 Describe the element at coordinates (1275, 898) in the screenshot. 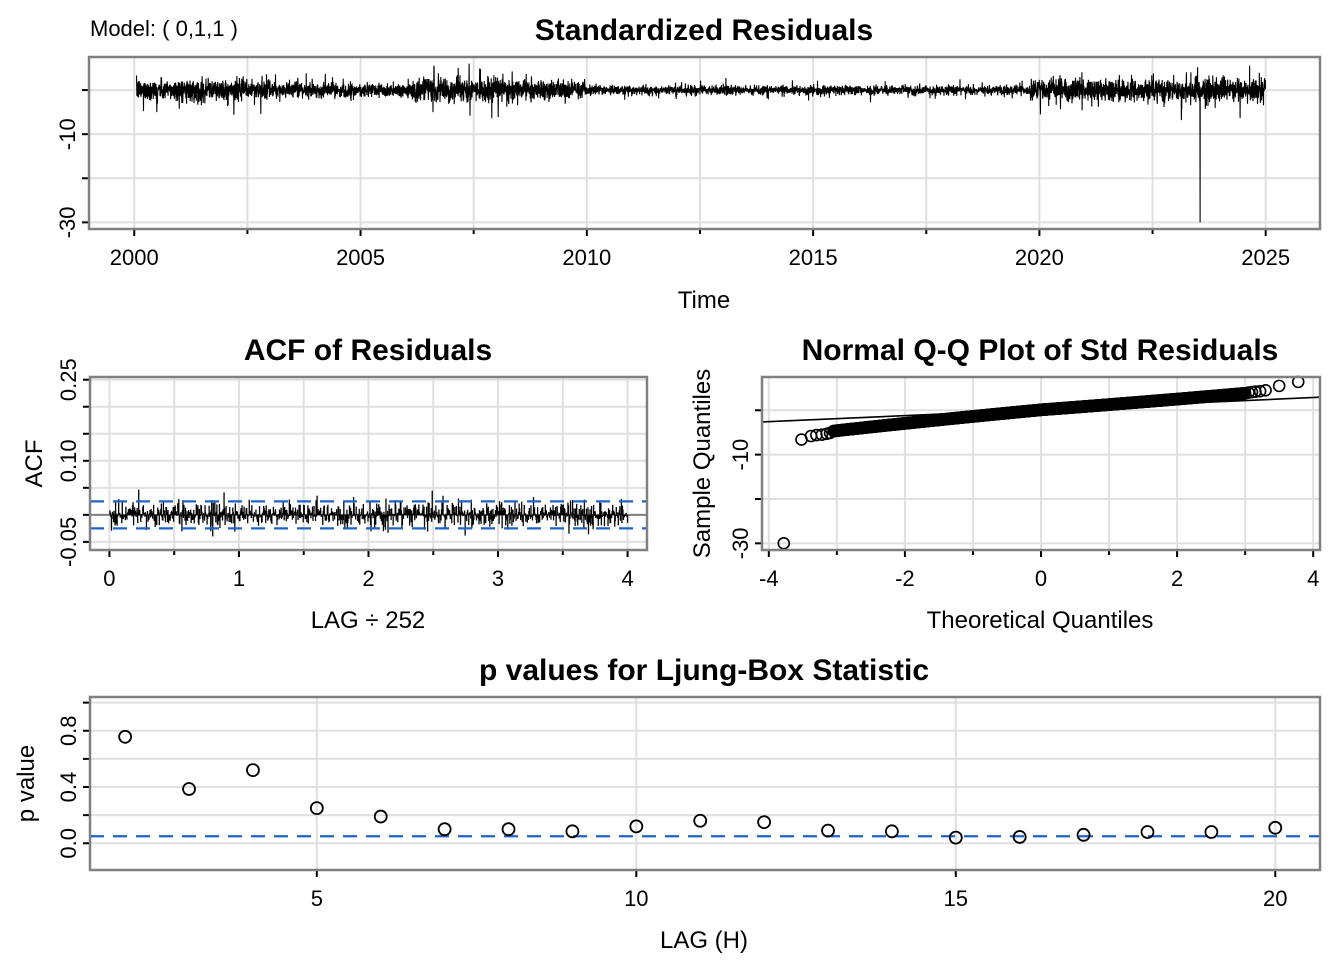

I see `x-tick-label: 20` at that location.